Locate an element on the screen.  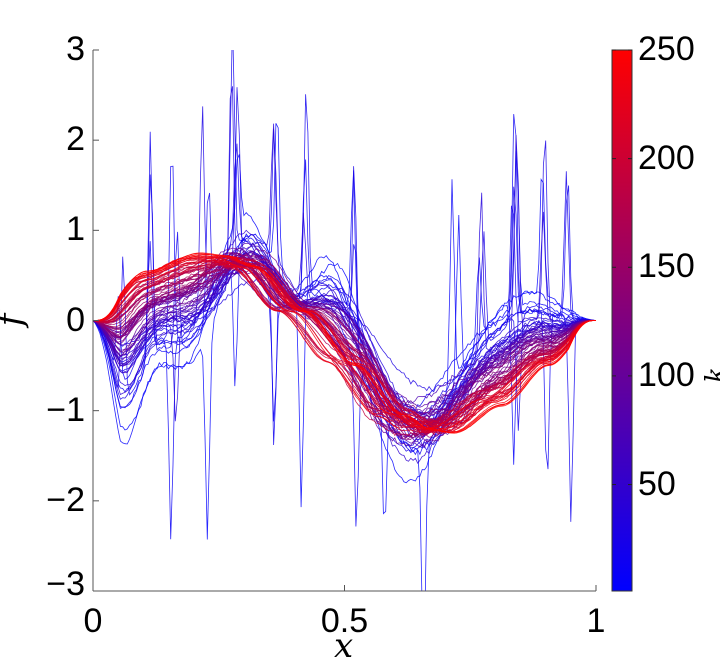
y-tick-label: 0 is located at coordinates (75, 319).